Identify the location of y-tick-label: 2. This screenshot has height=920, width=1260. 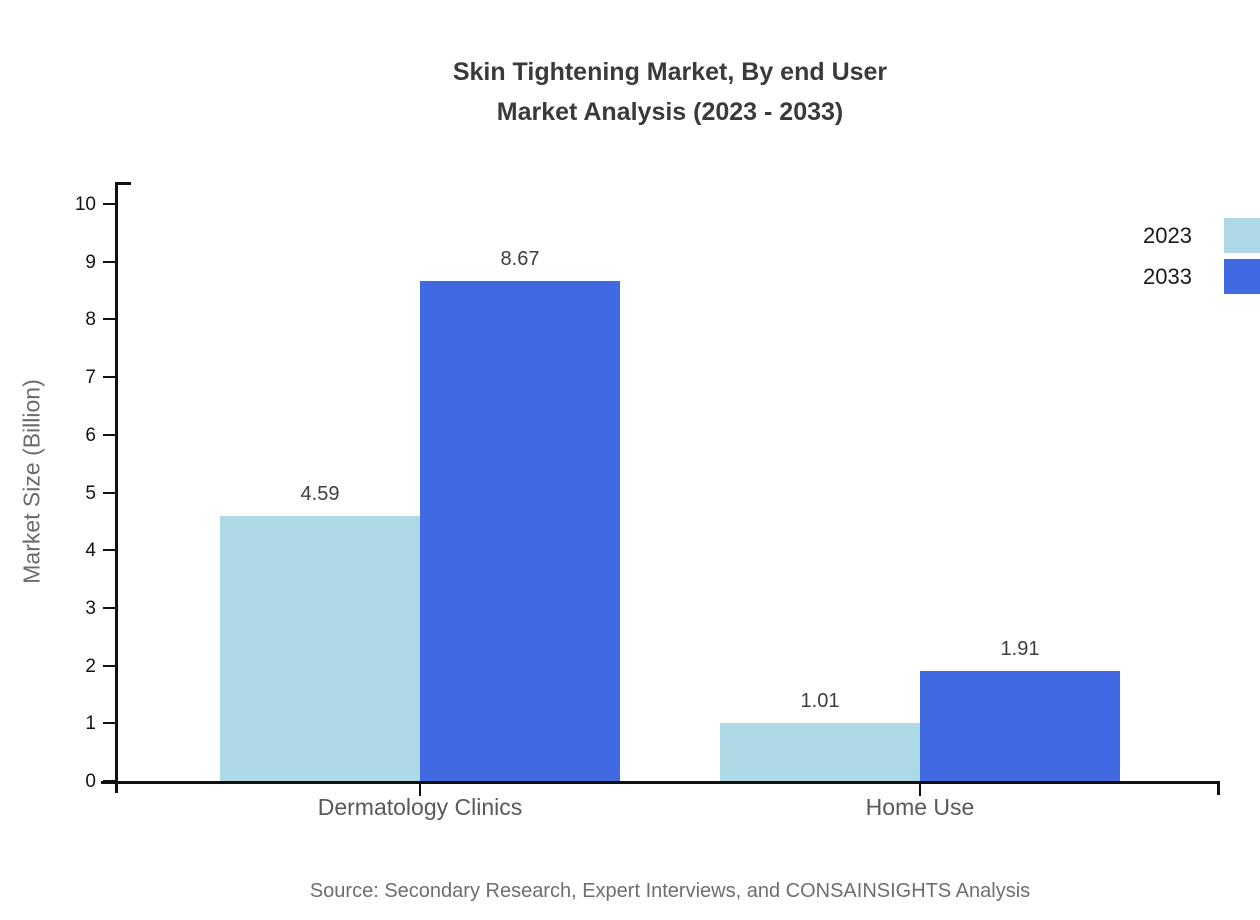
(90, 666).